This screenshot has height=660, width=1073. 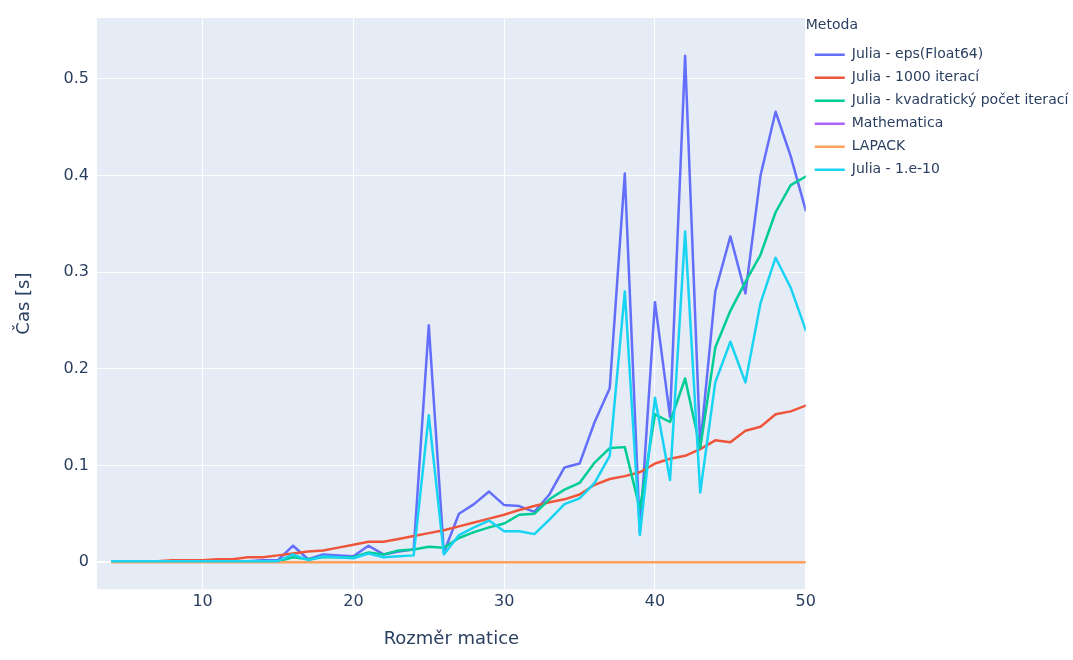 I want to click on x-tick-label: 10, so click(x=202, y=600).